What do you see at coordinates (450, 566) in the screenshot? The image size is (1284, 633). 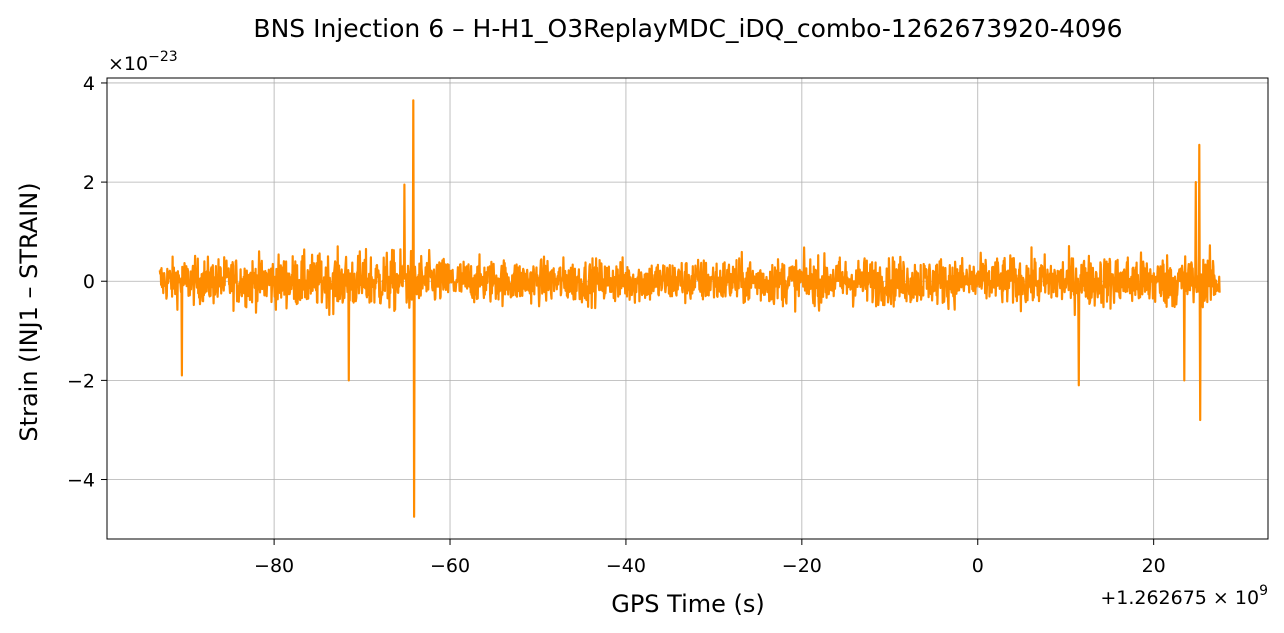 I see `x-tick-label: −60` at bounding box center [450, 566].